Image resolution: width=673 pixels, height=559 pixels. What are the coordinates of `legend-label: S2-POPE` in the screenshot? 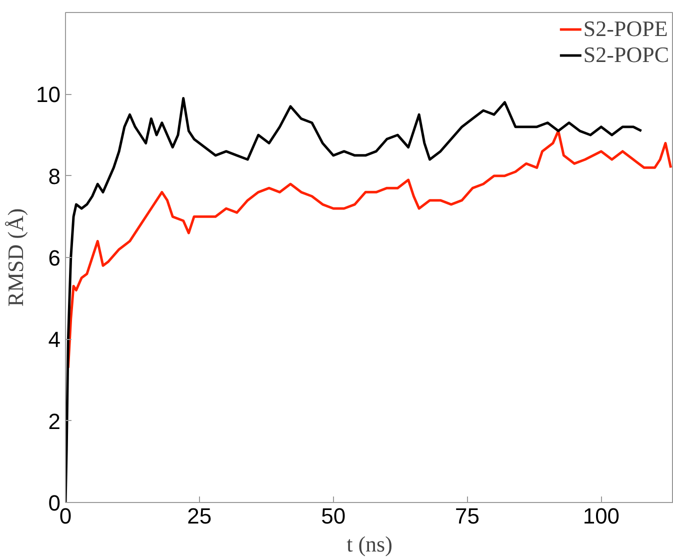 It's located at (625, 29).